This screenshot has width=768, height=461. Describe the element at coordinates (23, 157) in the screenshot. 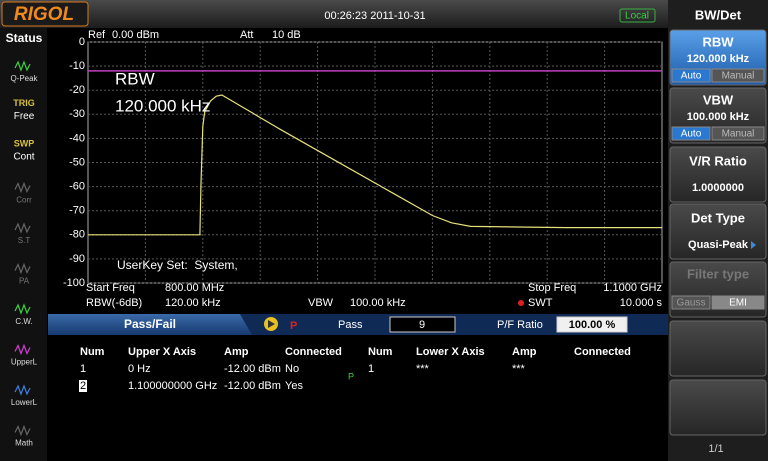

I see `status-label: Cont` at that location.